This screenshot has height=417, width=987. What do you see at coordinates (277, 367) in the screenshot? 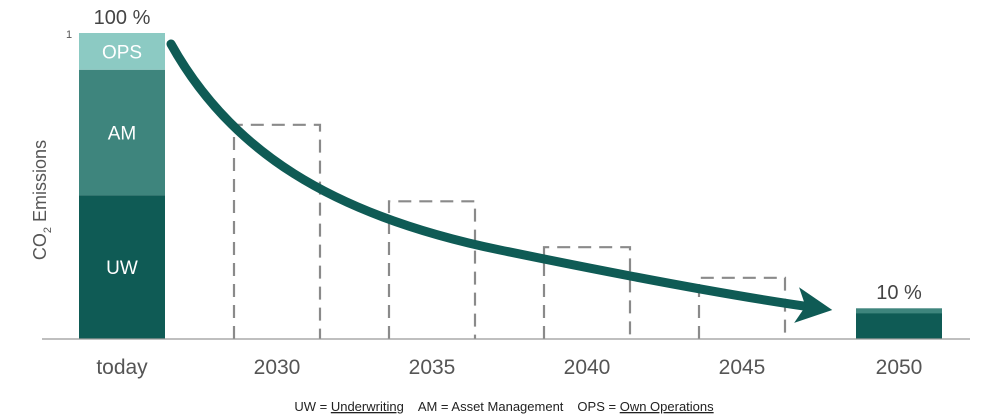
I see `x-tick-2030: 2030` at bounding box center [277, 367].